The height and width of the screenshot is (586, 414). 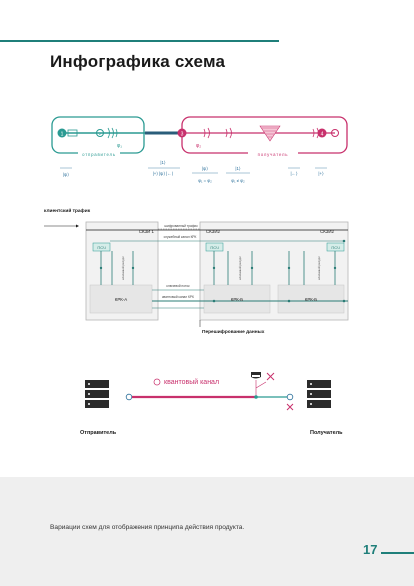 I want to click on reencrypt-label: Перешифрование данных, so click(x=233, y=331).